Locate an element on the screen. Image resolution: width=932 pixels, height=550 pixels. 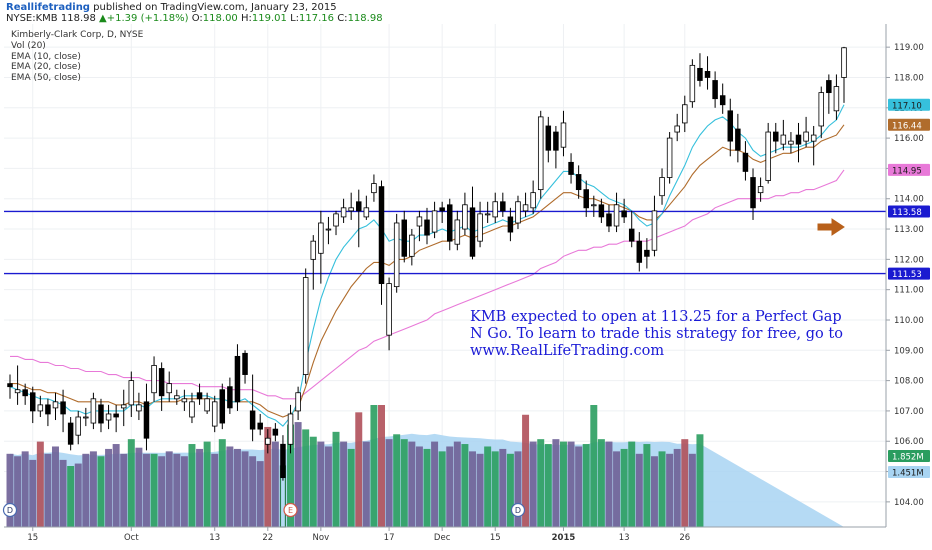
legend-ema-50: EMA (50, close) is located at coordinates (46, 78).